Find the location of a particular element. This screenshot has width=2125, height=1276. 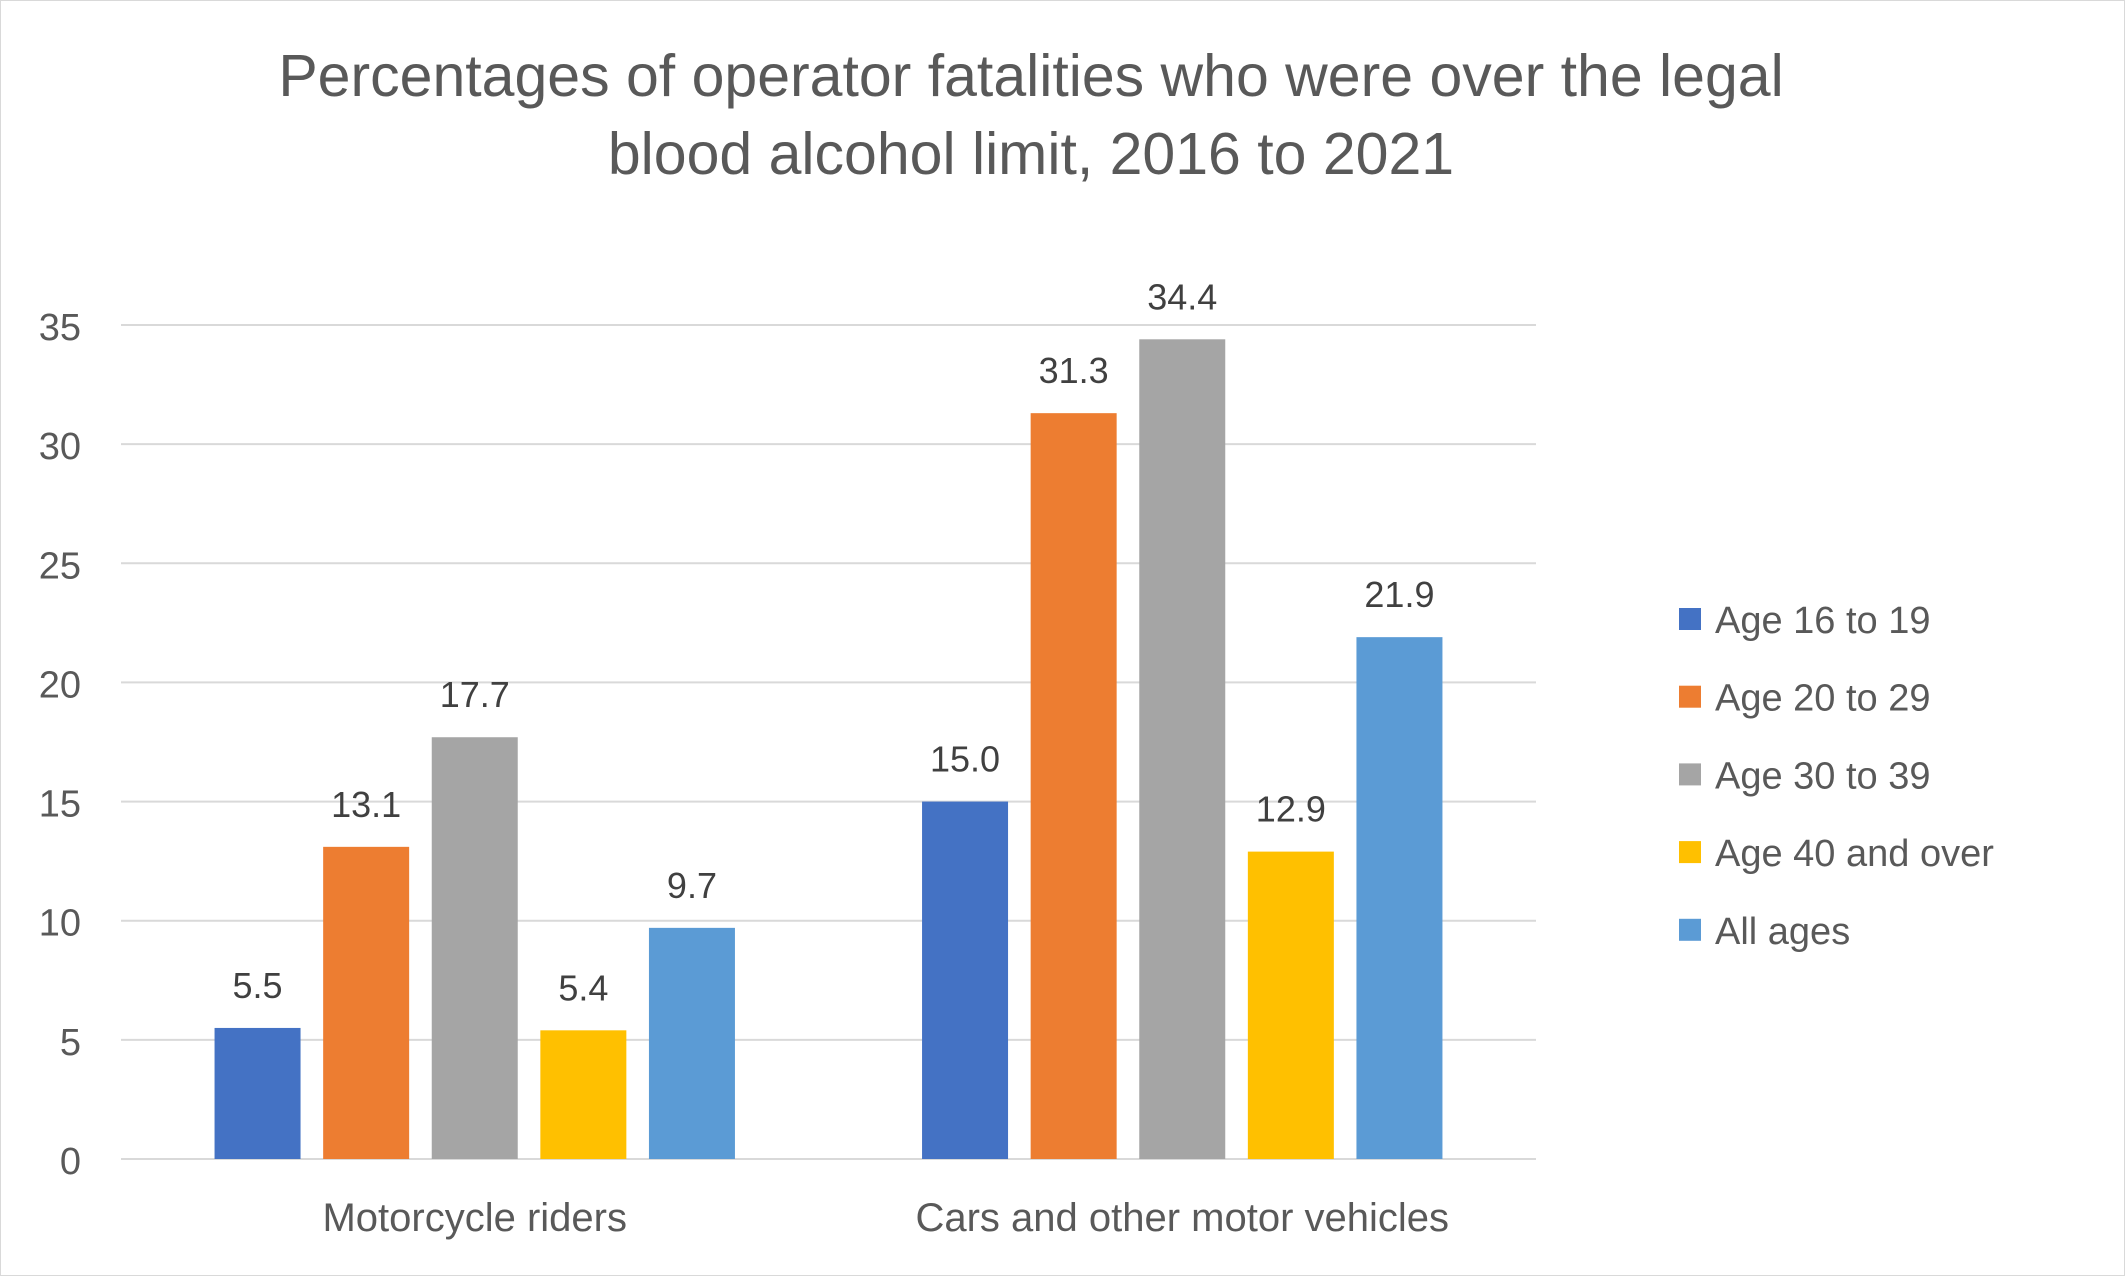

data-label: 17.7 is located at coordinates (475, 694).